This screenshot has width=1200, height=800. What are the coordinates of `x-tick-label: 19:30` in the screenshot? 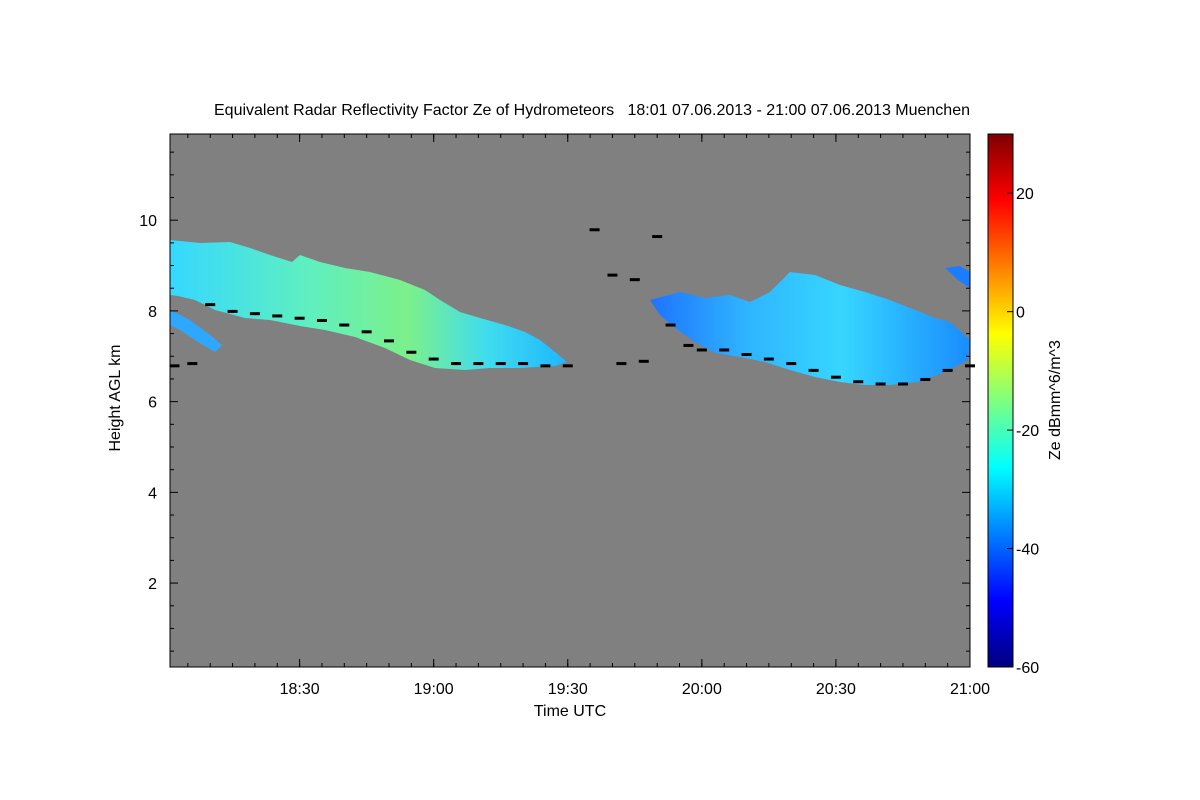 It's located at (568, 689).